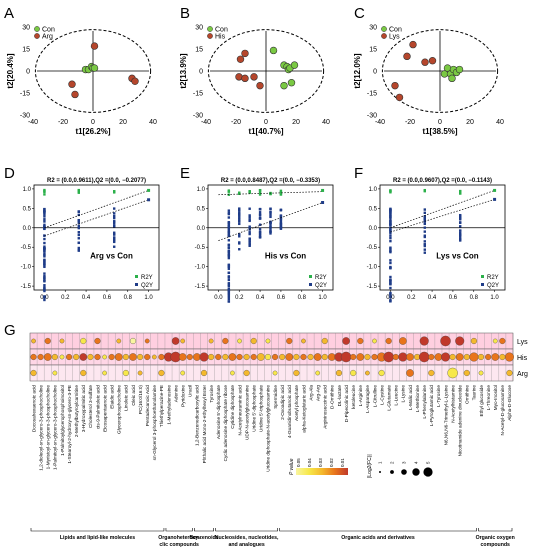  What do you see at coordinates (75, 94) in the screenshot?
I see `point-arg` at bounding box center [75, 94].